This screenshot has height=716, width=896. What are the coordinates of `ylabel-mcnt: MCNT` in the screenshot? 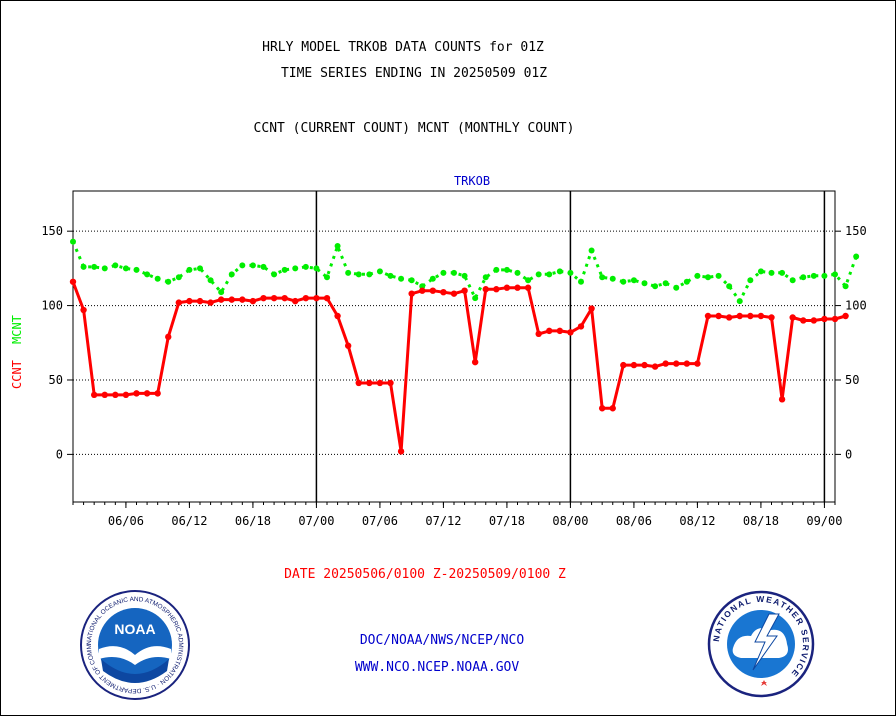 It's located at (17, 329).